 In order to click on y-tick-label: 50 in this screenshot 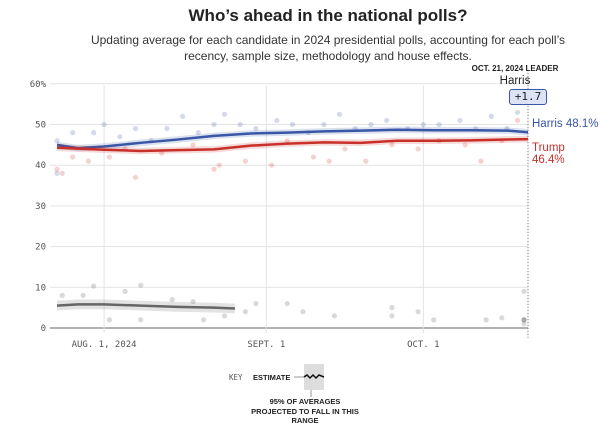, I will do `click(40, 126)`.